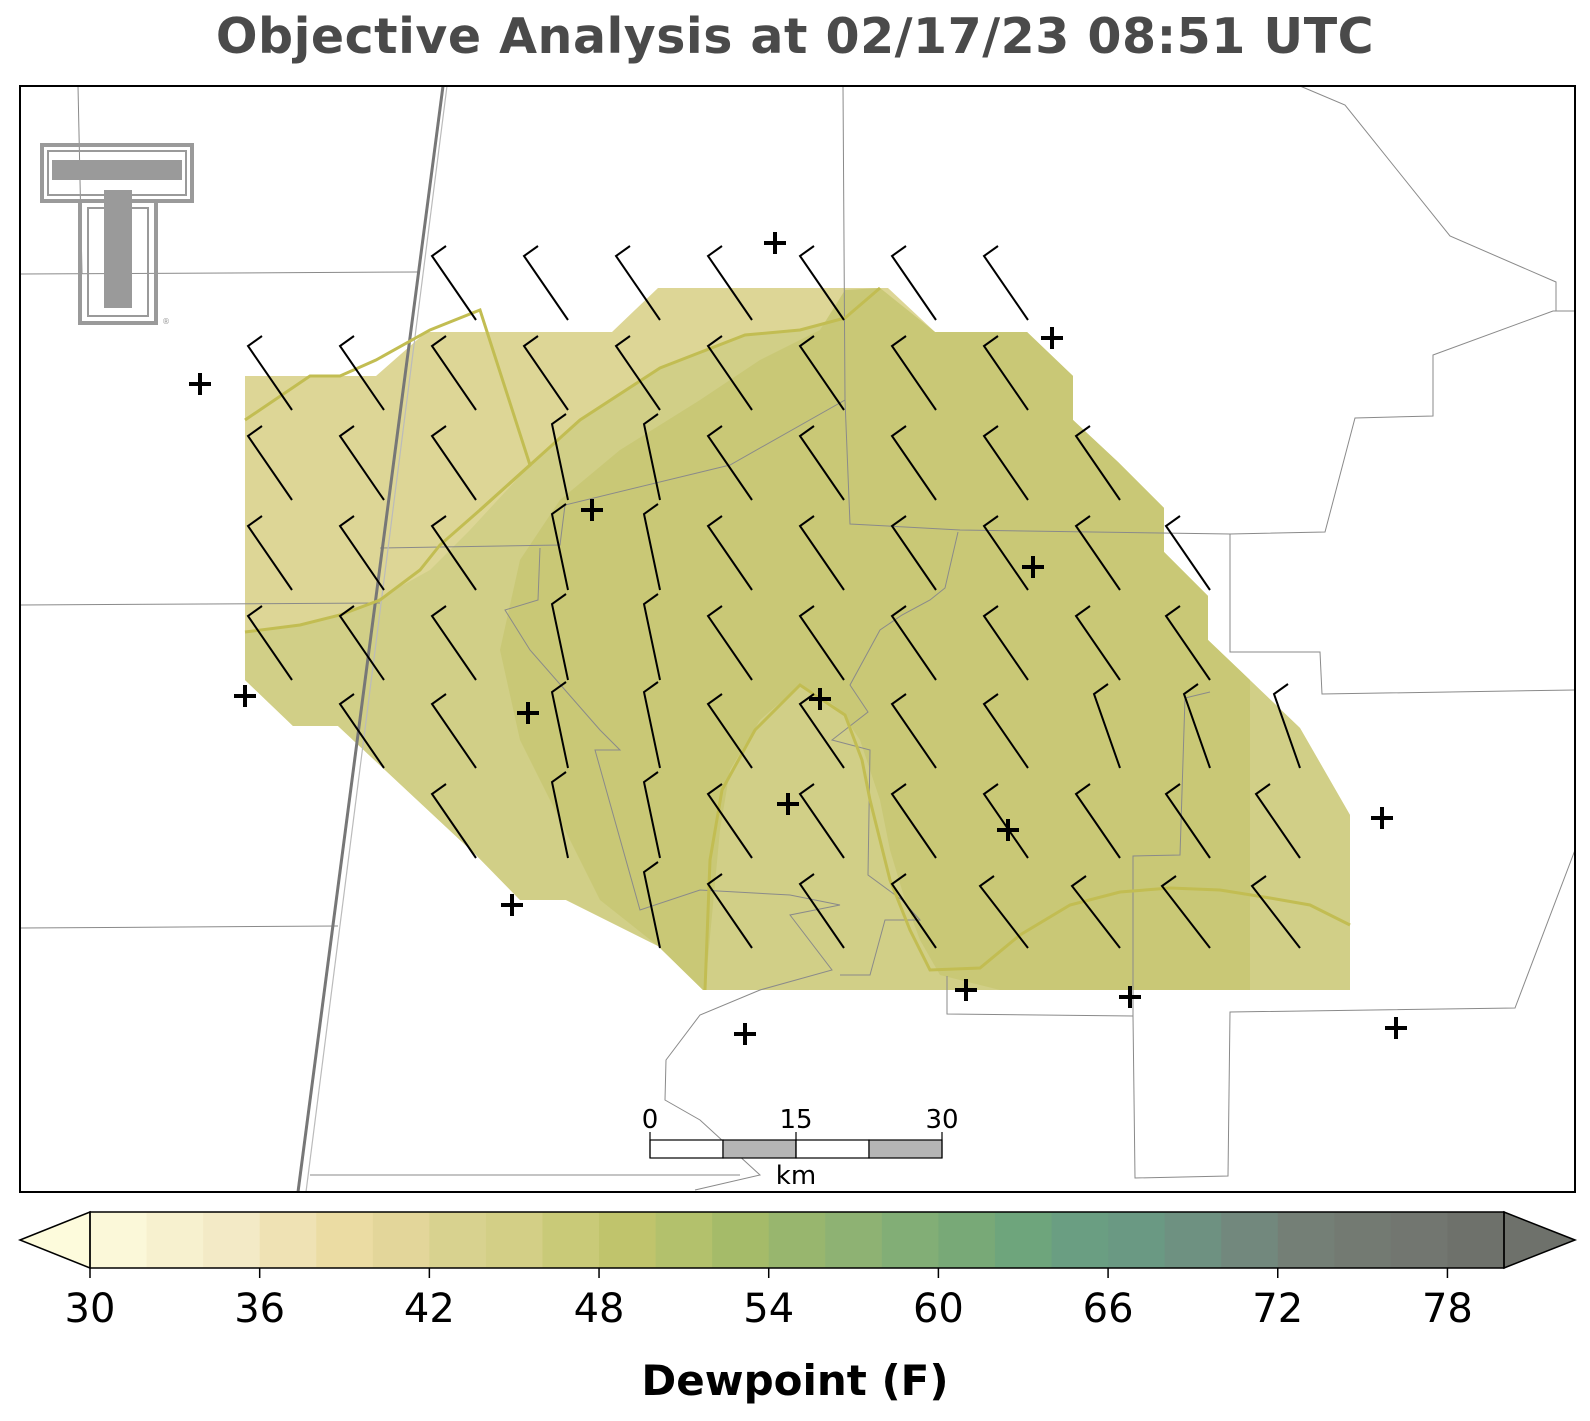 This screenshot has height=1421, width=1590. What do you see at coordinates (54, 1240) in the screenshot?
I see `colorbar-extend-low` at bounding box center [54, 1240].